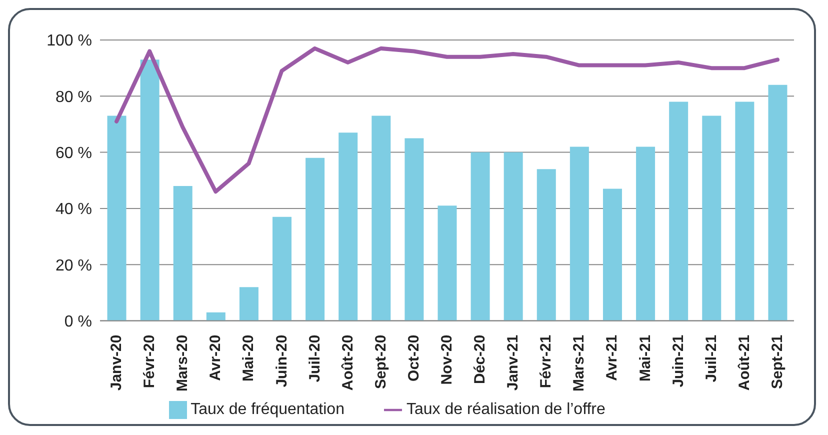 The width and height of the screenshot is (828, 435). What do you see at coordinates (480, 359) in the screenshot?
I see `x-tick-label: Déc-20` at bounding box center [480, 359].